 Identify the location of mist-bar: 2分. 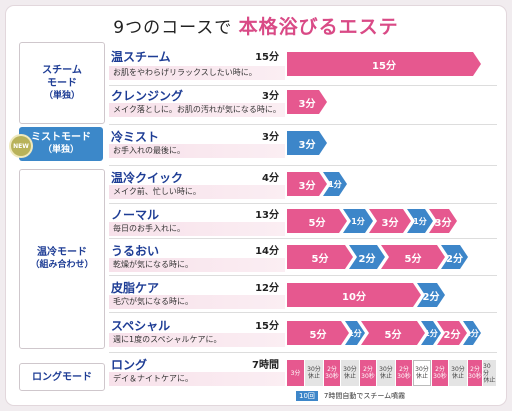
(367, 257).